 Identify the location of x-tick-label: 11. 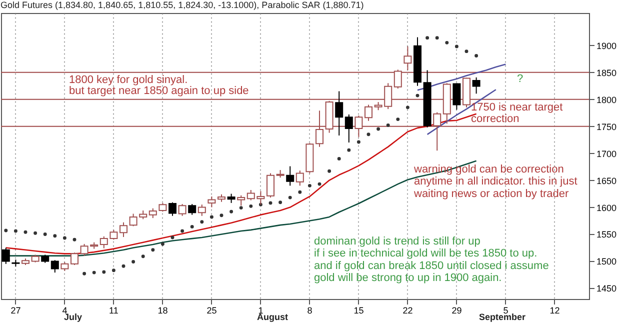
(113, 311).